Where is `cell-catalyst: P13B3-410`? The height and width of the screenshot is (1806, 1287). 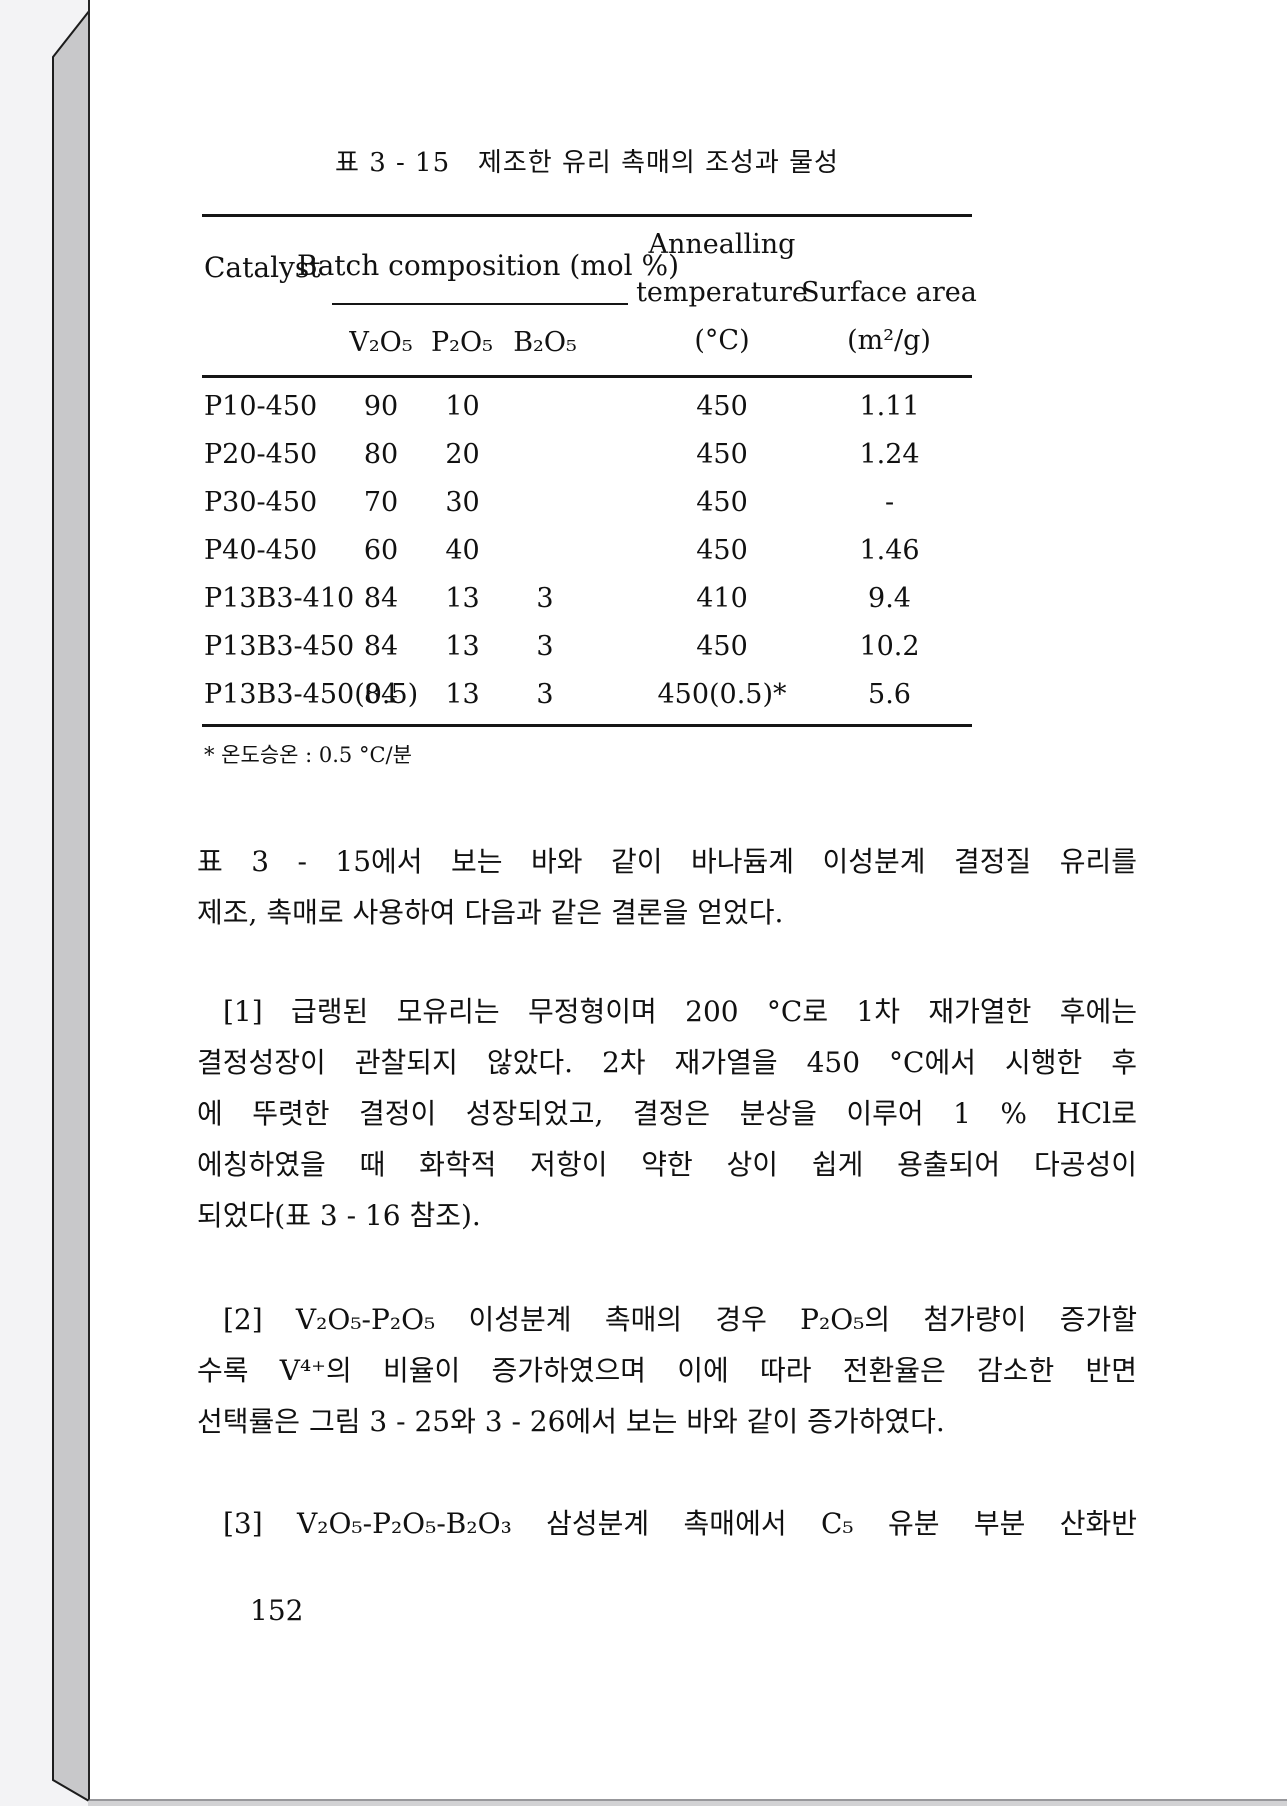
cell-catalyst: P13B3-410 is located at coordinates (279, 598).